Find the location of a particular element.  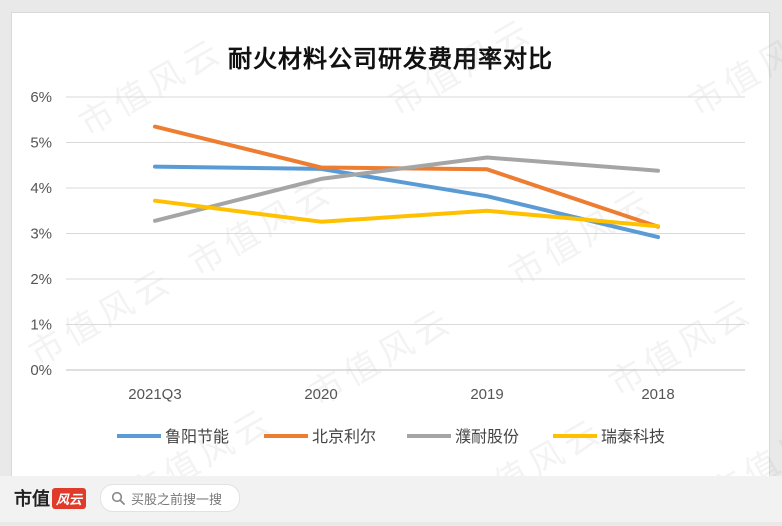

x-tick-label: 2018 is located at coordinates (657, 394).